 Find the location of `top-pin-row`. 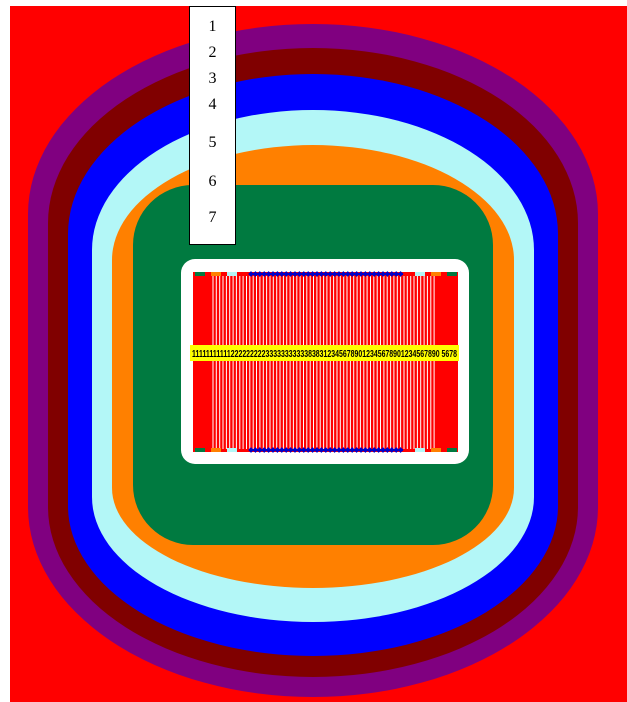

top-pin-row is located at coordinates (326, 274).